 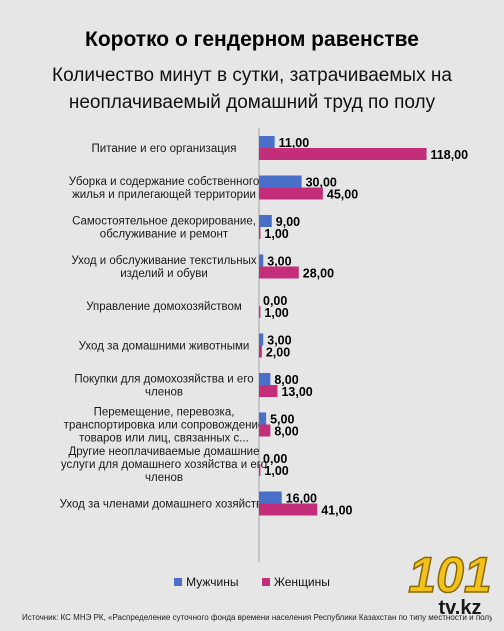 What do you see at coordinates (278, 353) in the screenshot?
I see `value-label-women: 2,00` at bounding box center [278, 353].